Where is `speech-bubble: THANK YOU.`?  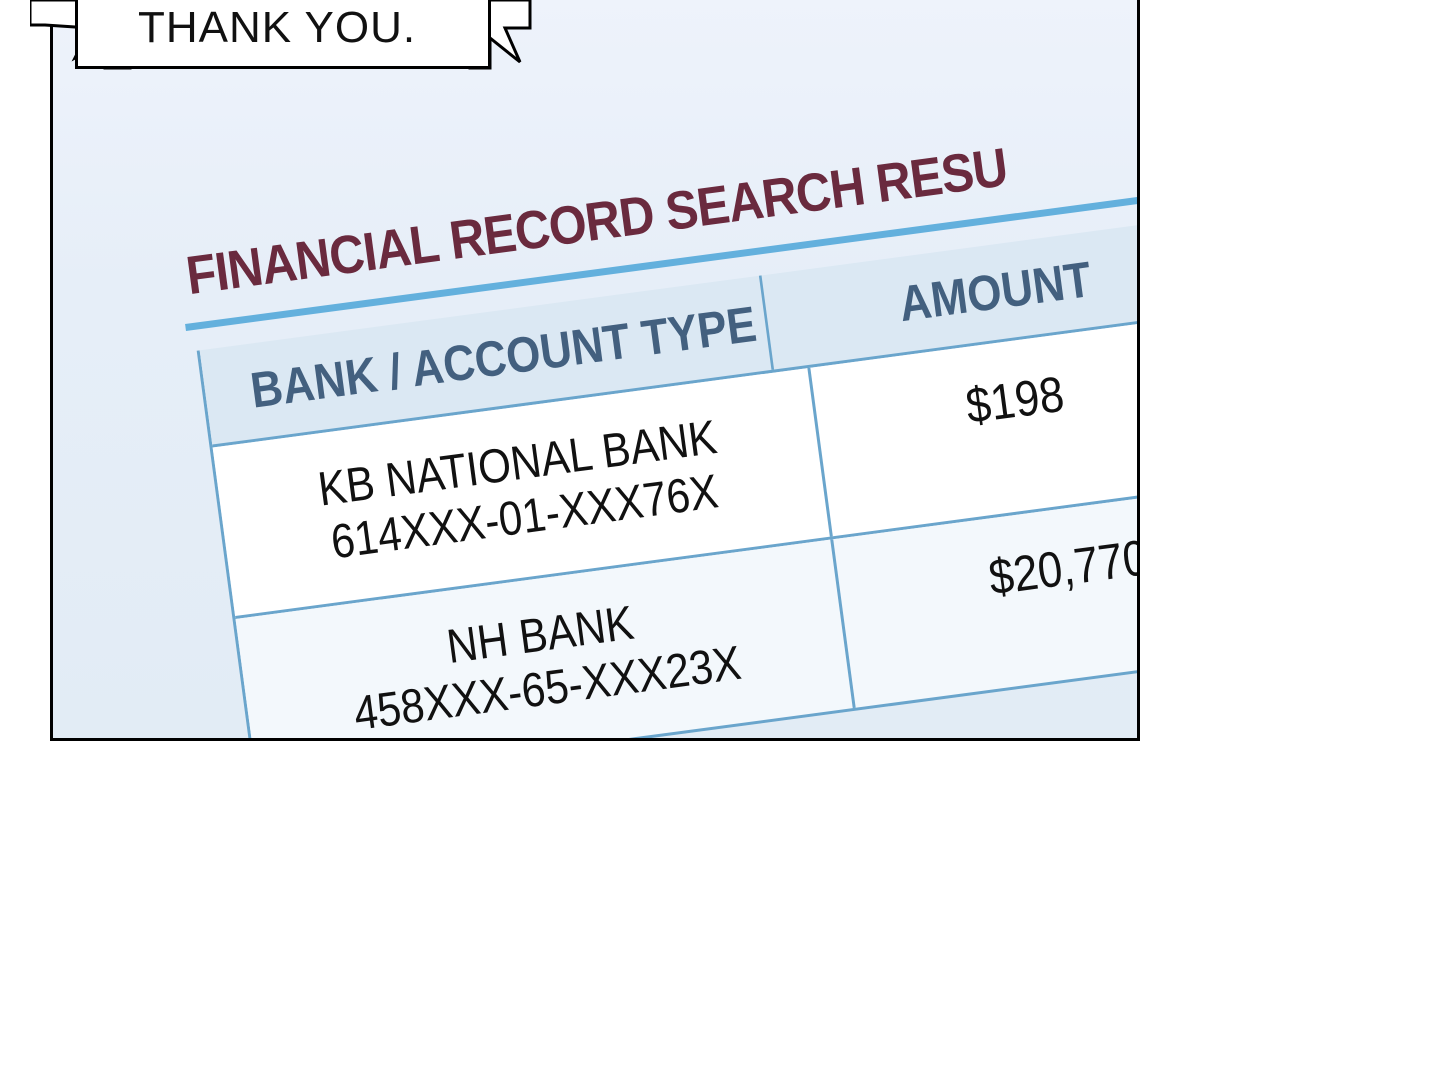 speech-bubble: THANK YOU. is located at coordinates (283, 34).